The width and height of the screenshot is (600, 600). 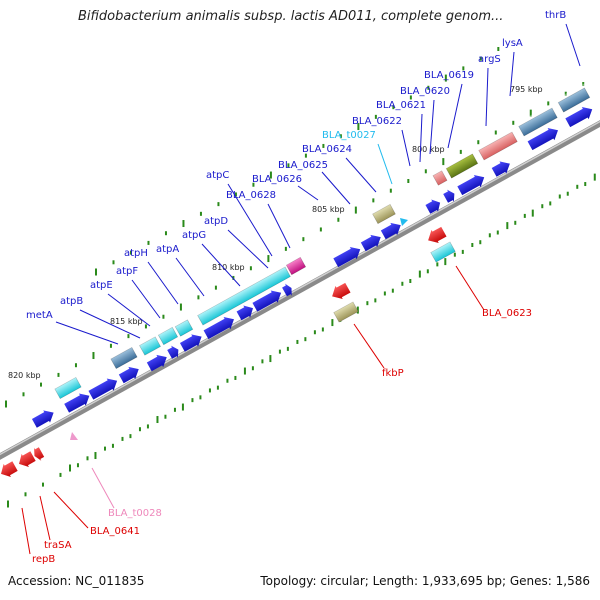 I want to click on scale-label: 795 kbp, so click(x=526, y=89).